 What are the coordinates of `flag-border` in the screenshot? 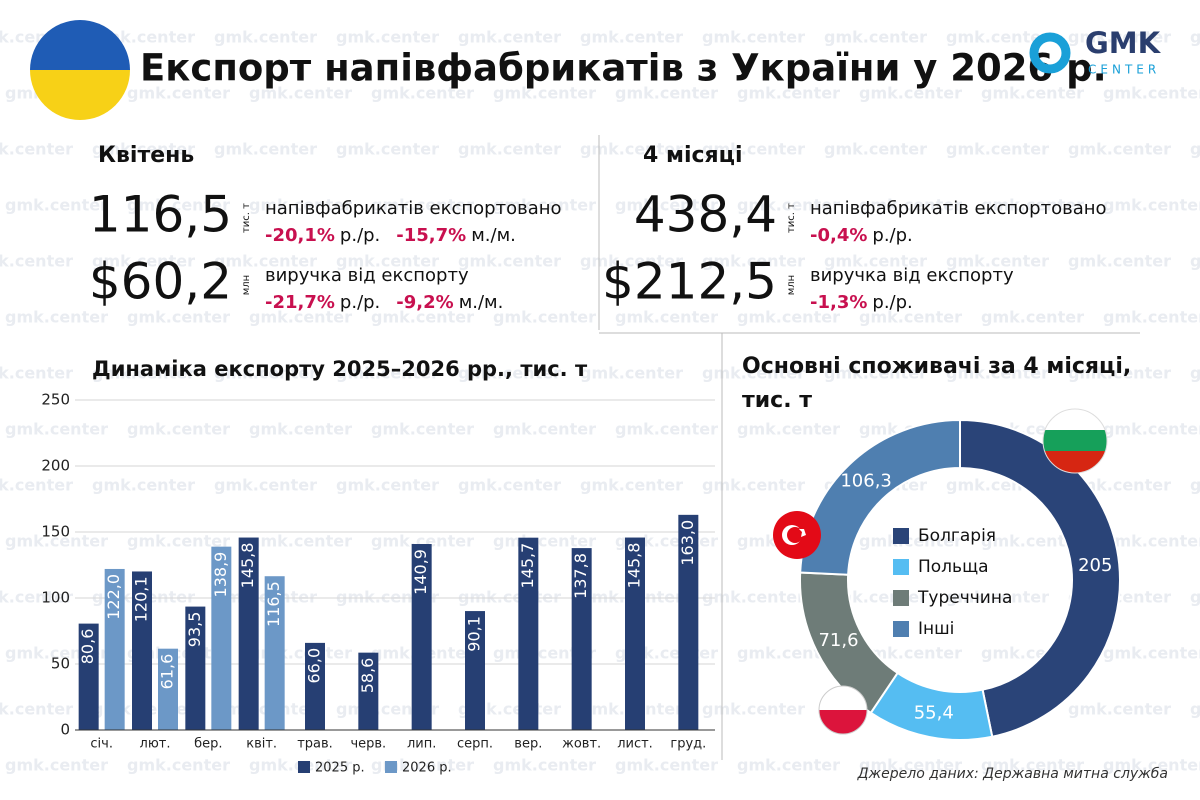 It's located at (843, 710).